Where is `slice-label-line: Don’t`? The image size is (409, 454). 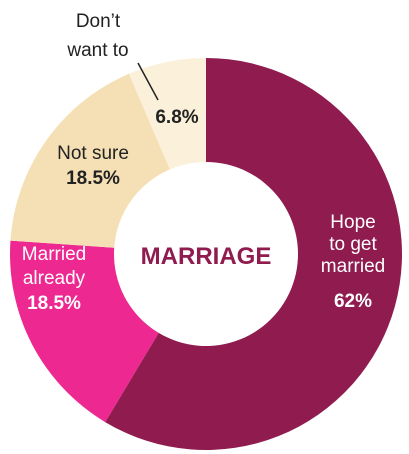 slice-label-line: Don’t is located at coordinates (98, 21).